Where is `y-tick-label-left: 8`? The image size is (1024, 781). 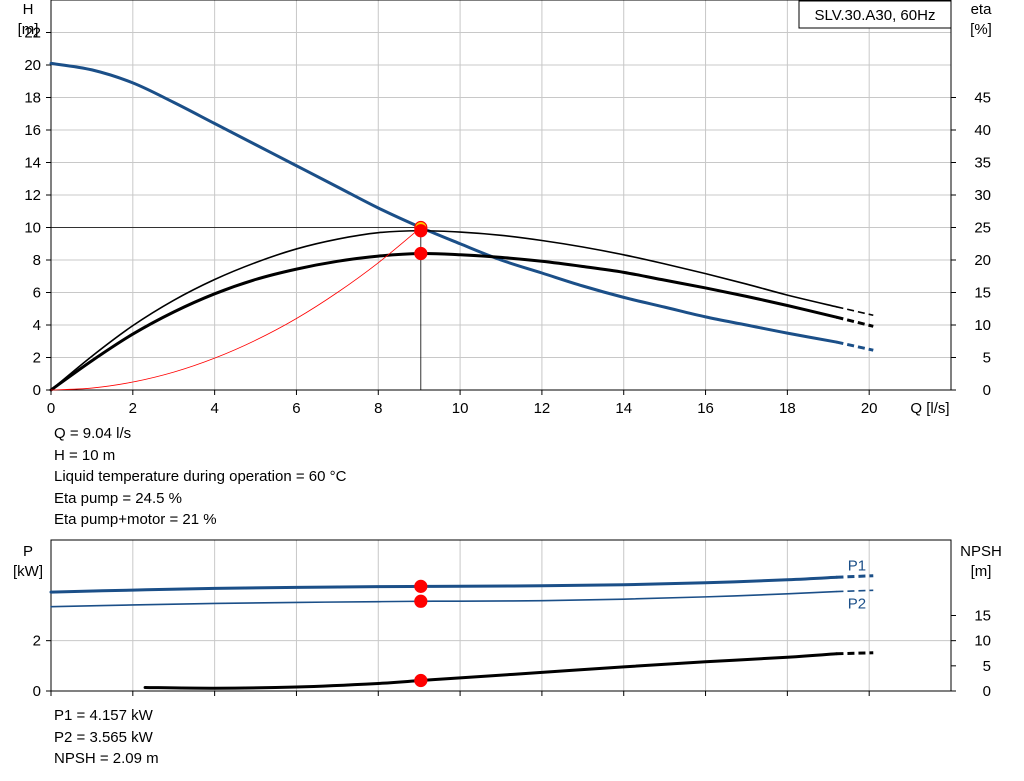 y-tick-label-left: 8 is located at coordinates (37, 260).